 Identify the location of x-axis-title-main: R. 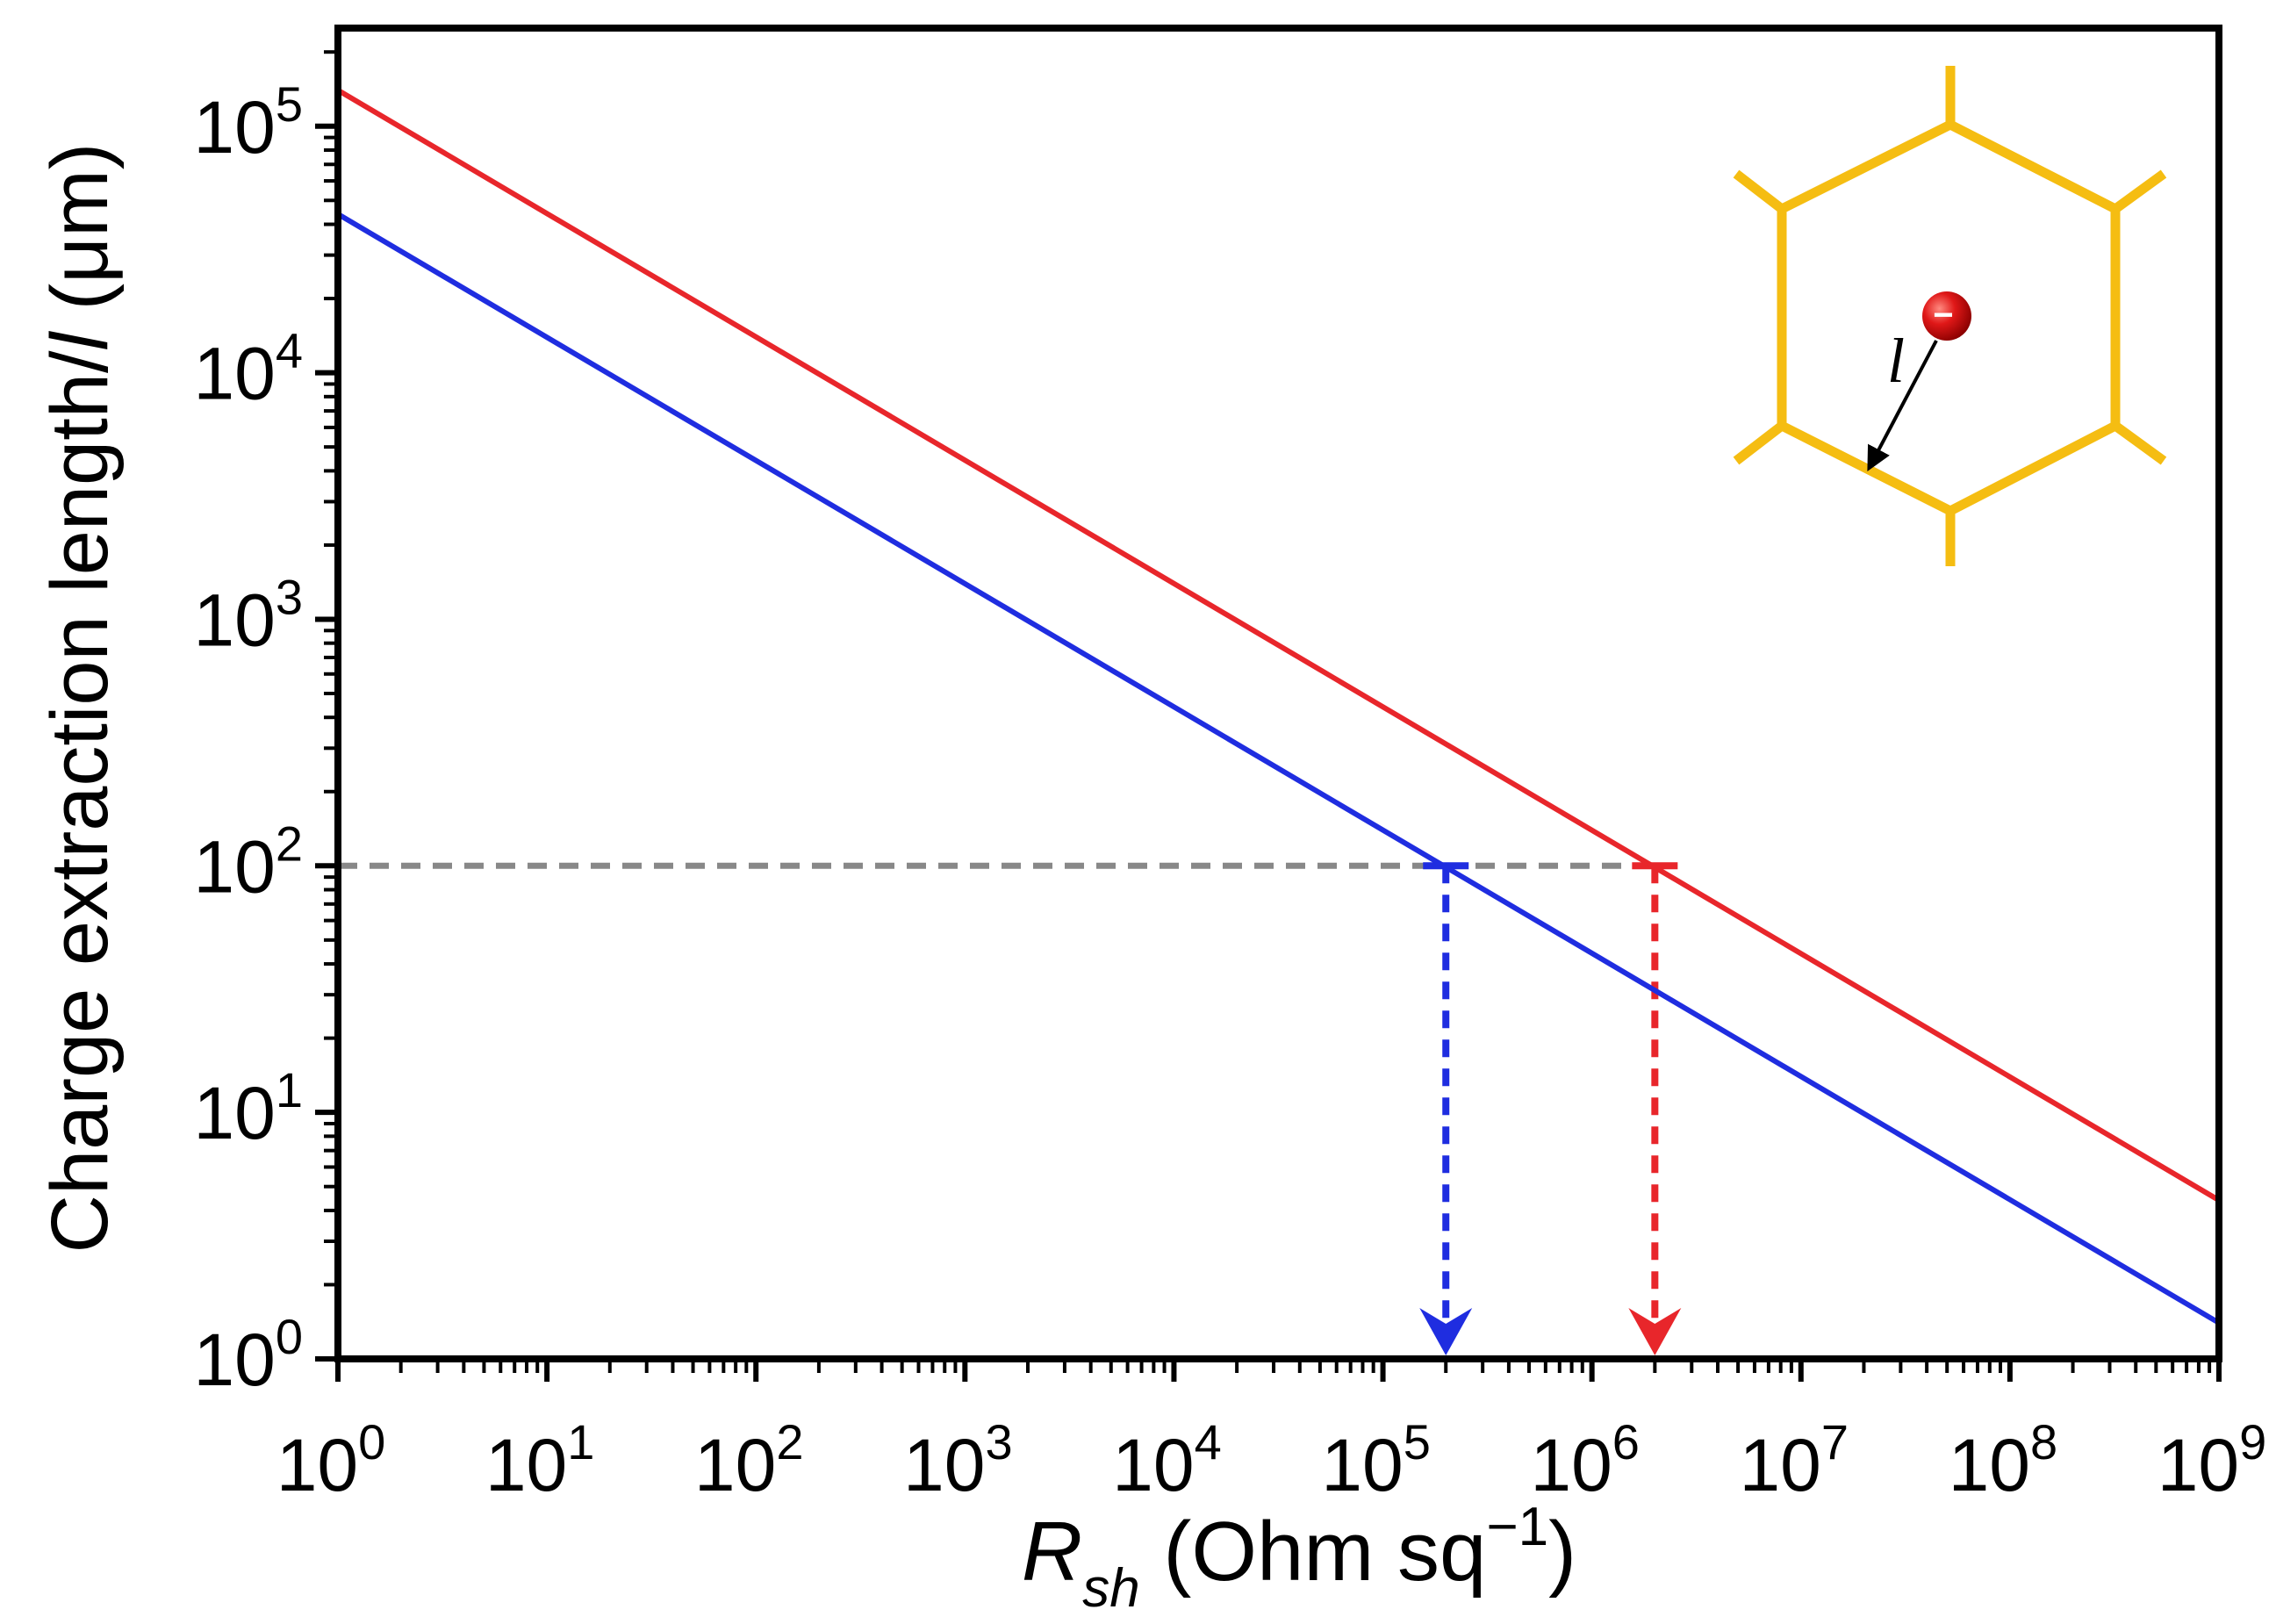
(1052, 1552).